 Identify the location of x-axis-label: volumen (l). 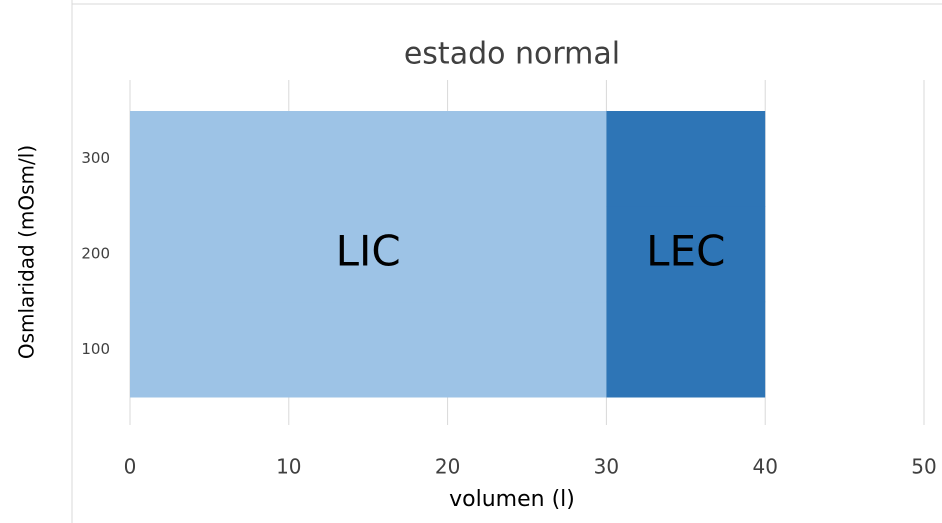
(512, 499).